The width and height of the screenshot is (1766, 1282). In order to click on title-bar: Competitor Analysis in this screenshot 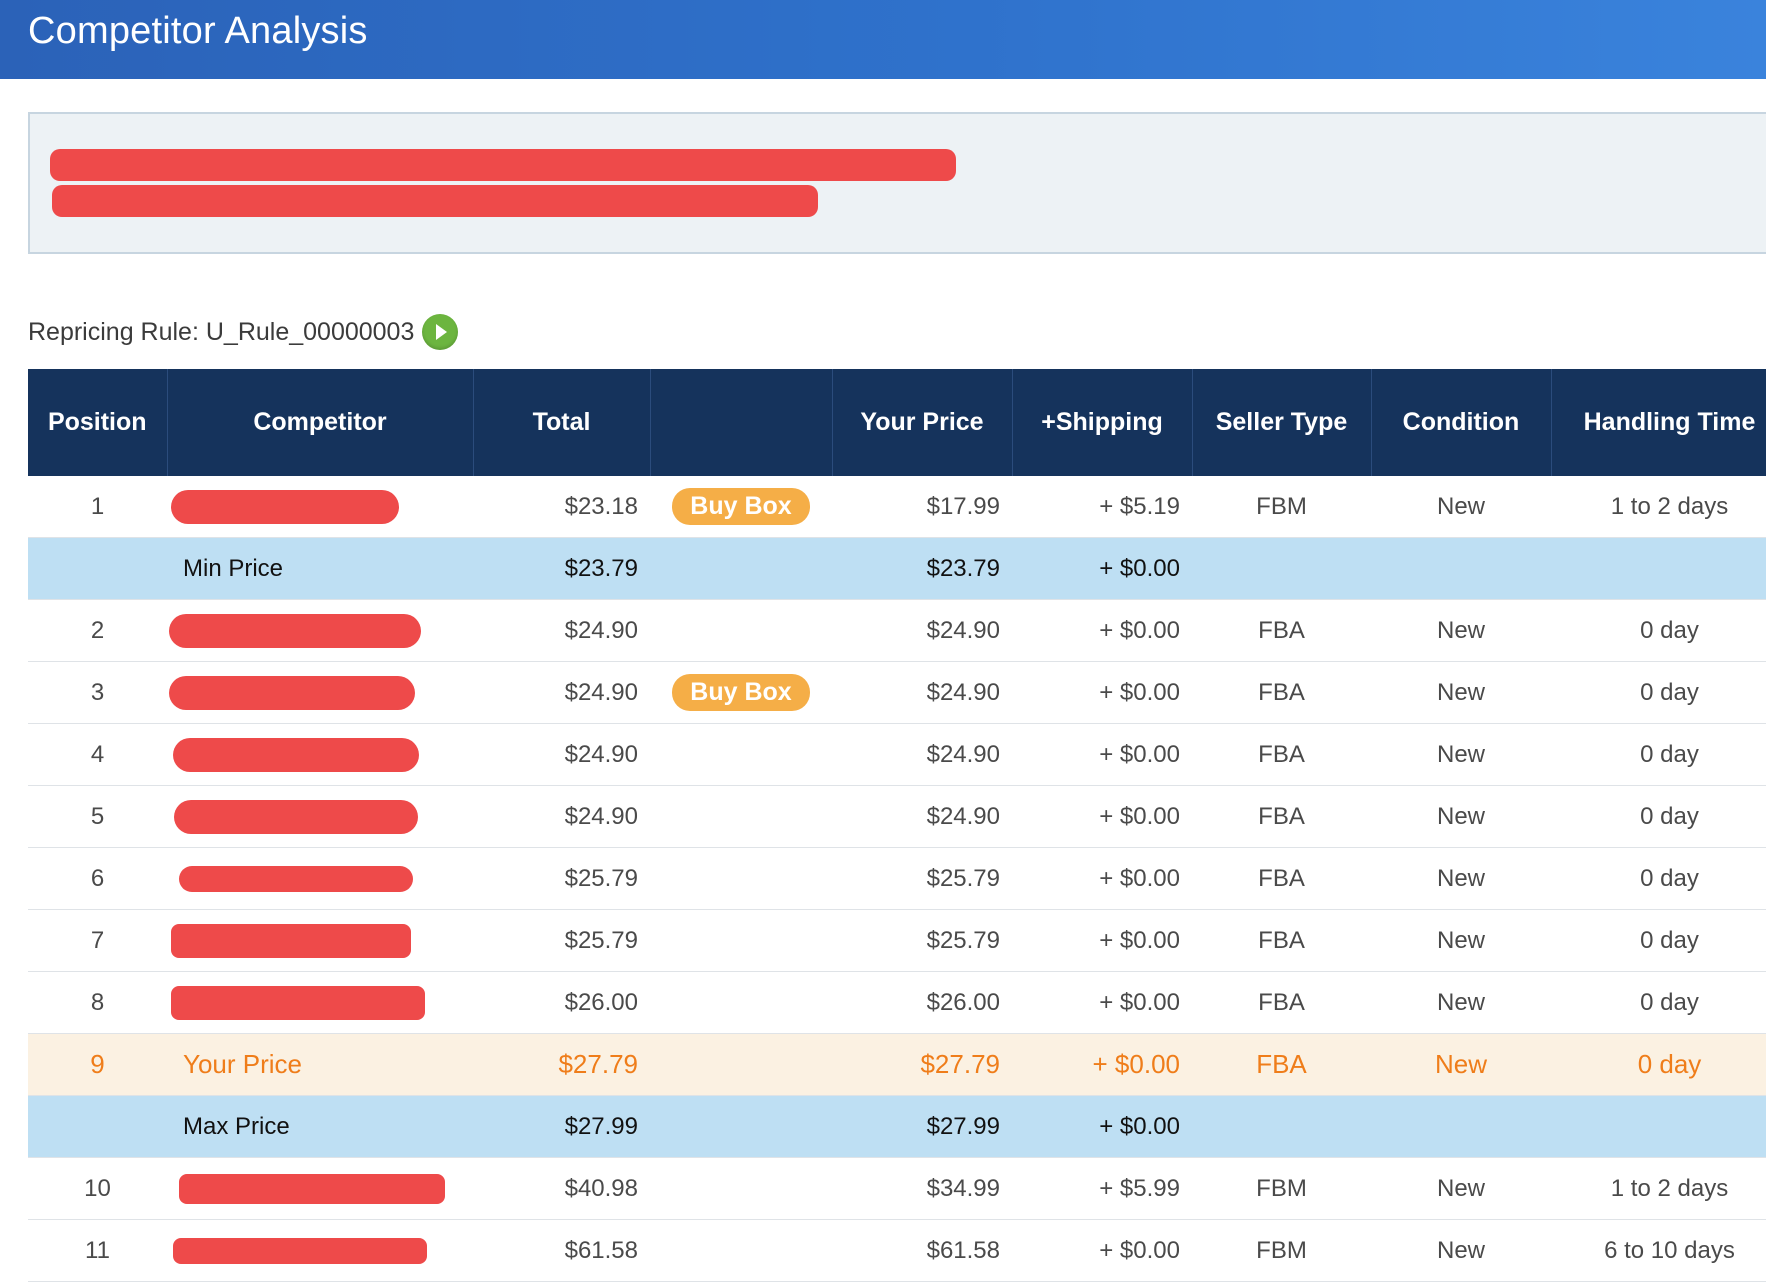, I will do `click(883, 39)`.